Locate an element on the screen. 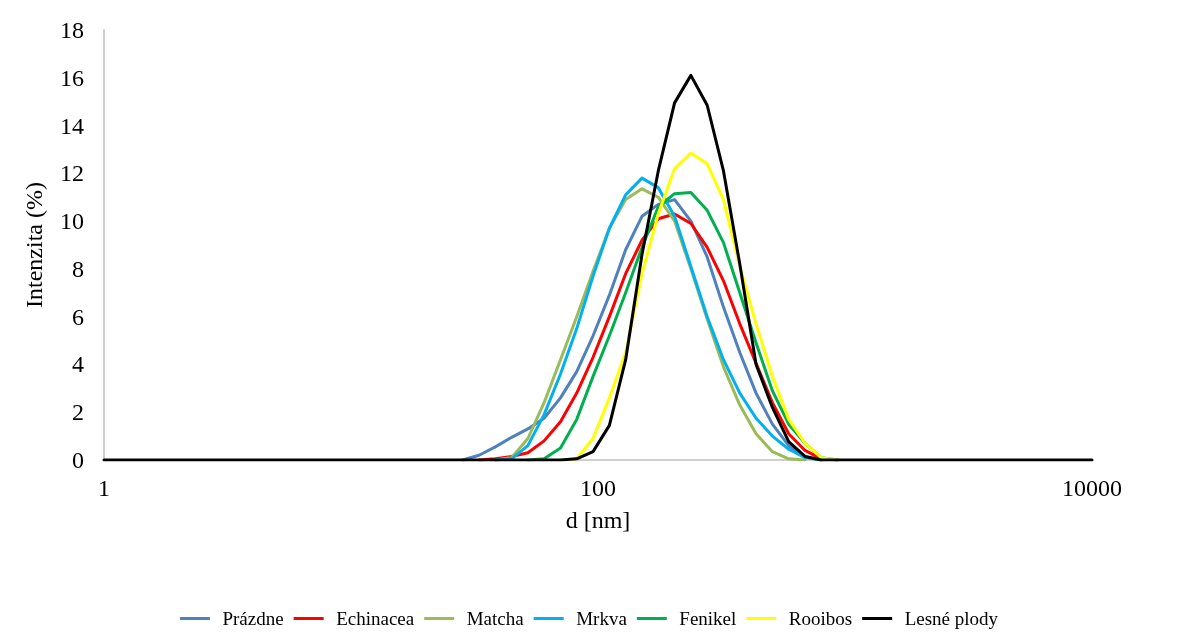 The image size is (1178, 635). x-axis-title: d [nm] is located at coordinates (598, 520).